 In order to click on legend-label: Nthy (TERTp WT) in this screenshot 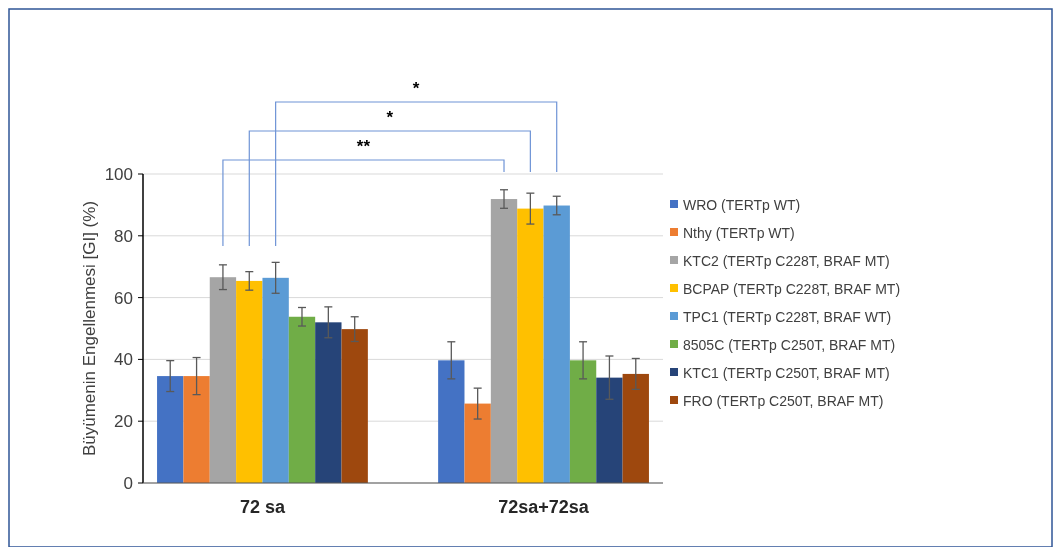, I will do `click(739, 232)`.